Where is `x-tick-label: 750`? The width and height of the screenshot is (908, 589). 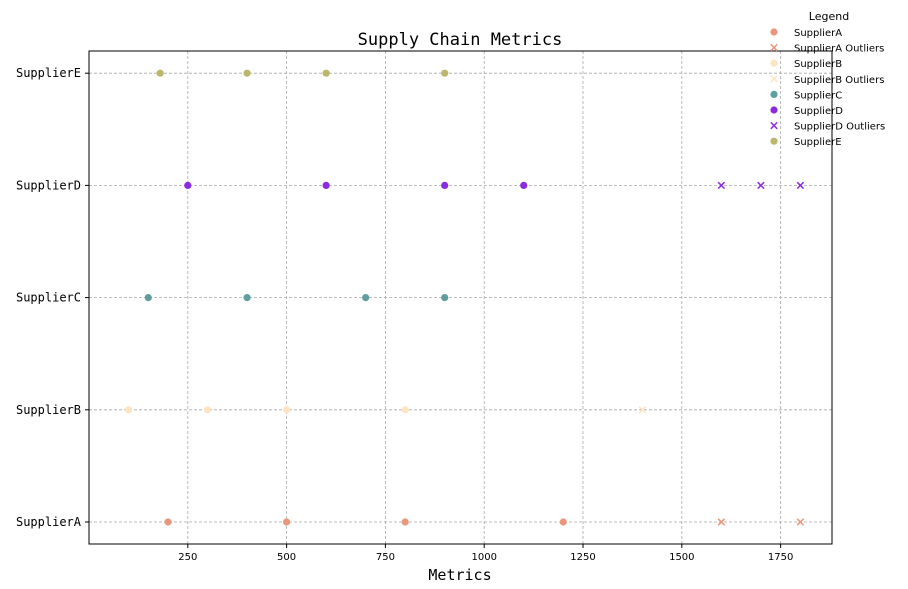
x-tick-label: 750 is located at coordinates (385, 557).